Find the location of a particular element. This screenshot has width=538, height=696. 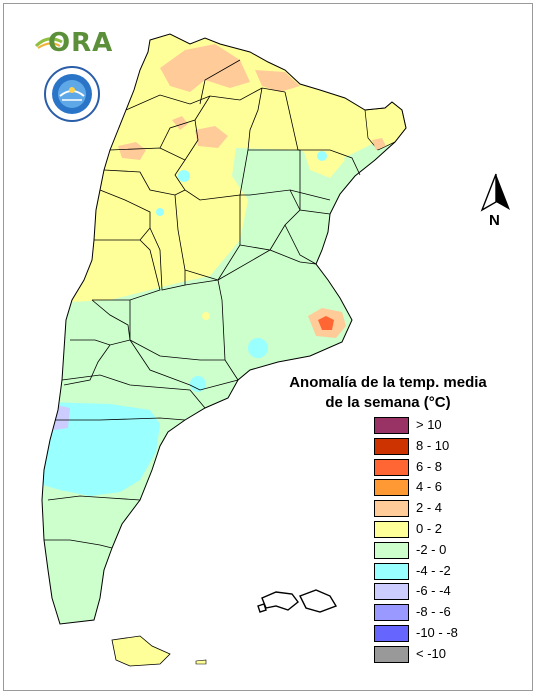

north-arrow-label: N is located at coordinates (494, 220).